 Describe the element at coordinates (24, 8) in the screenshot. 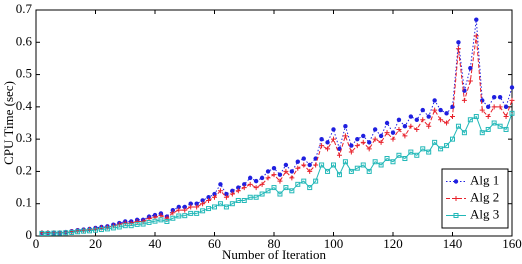

I see `y-tick-label: 0.7` at that location.